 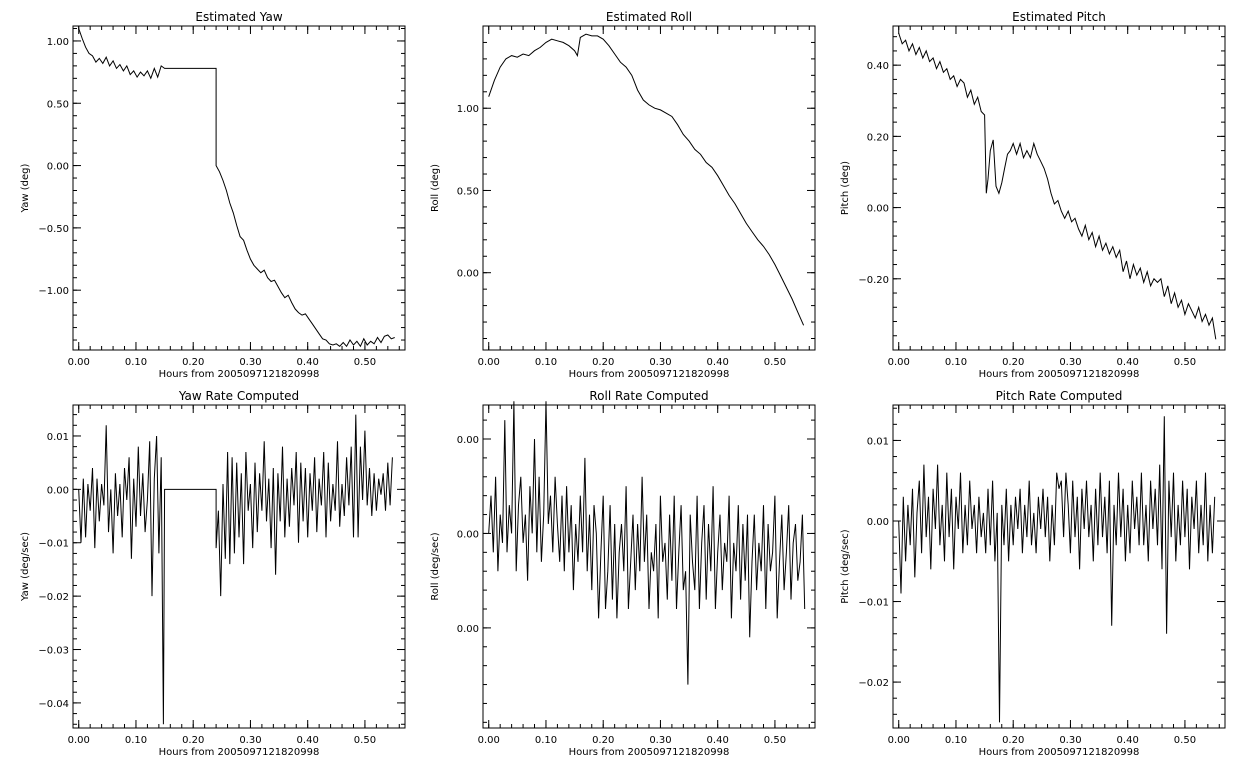 I want to click on y-axis-label: Yaw (deg/sec), so click(x=25, y=567).